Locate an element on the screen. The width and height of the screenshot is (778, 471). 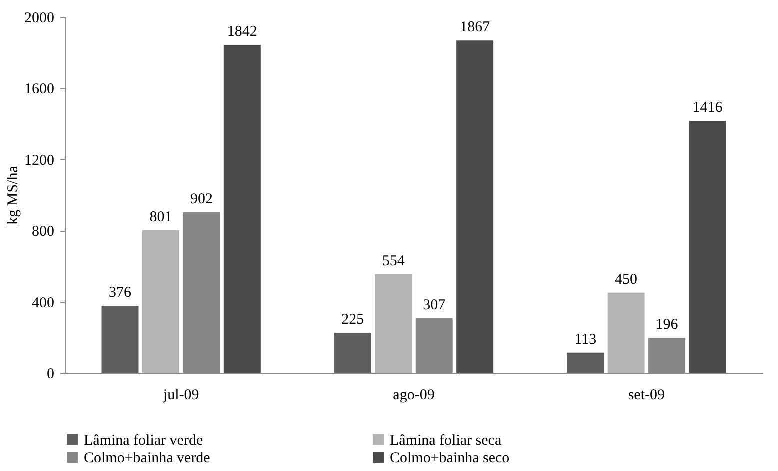
data-label: 1416 is located at coordinates (708, 108).